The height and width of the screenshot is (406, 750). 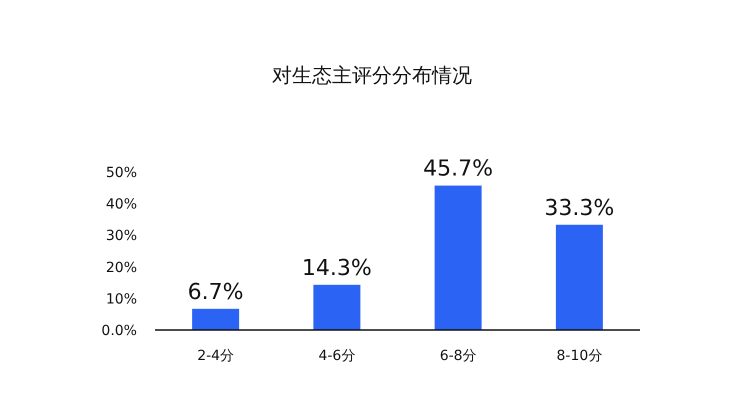 I want to click on y-tick-label: 20%, so click(x=121, y=268).